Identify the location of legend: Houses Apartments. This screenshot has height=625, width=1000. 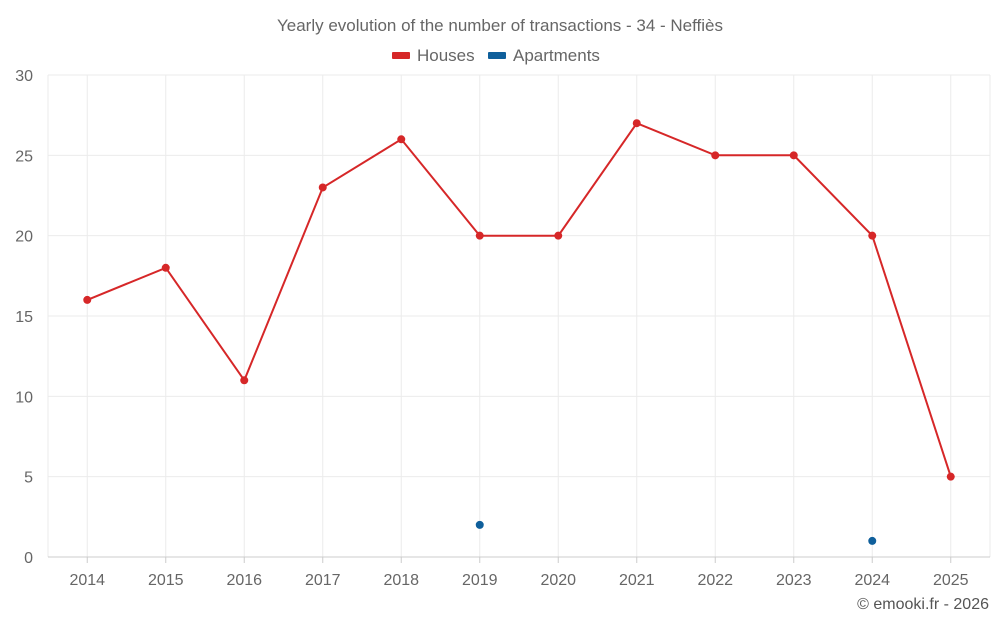
(496, 55).